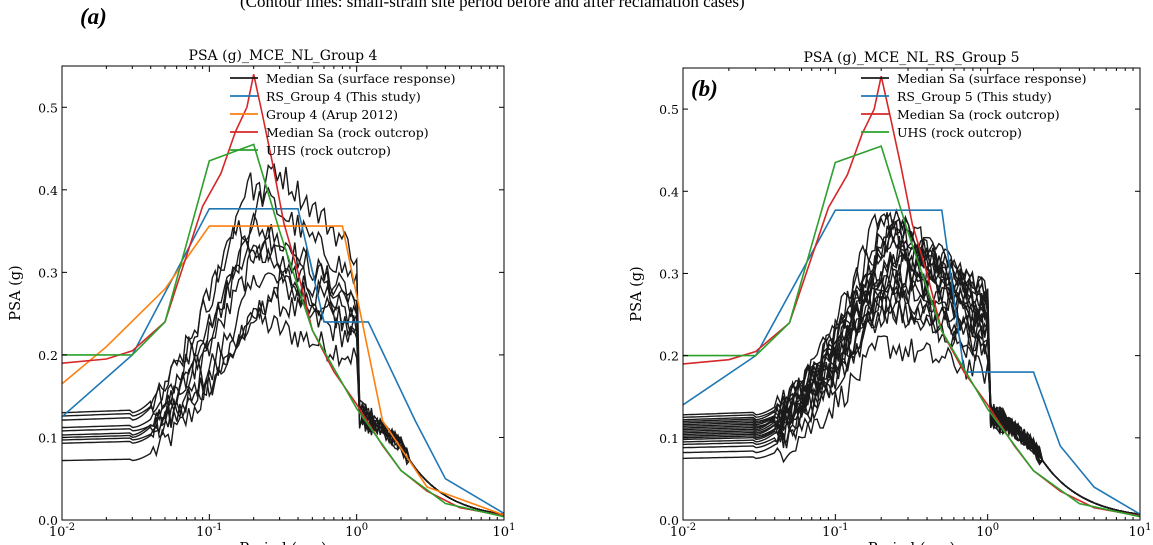  I want to click on chart-title: PSA (g)_MCE_NL_Group 4, so click(283, 56).